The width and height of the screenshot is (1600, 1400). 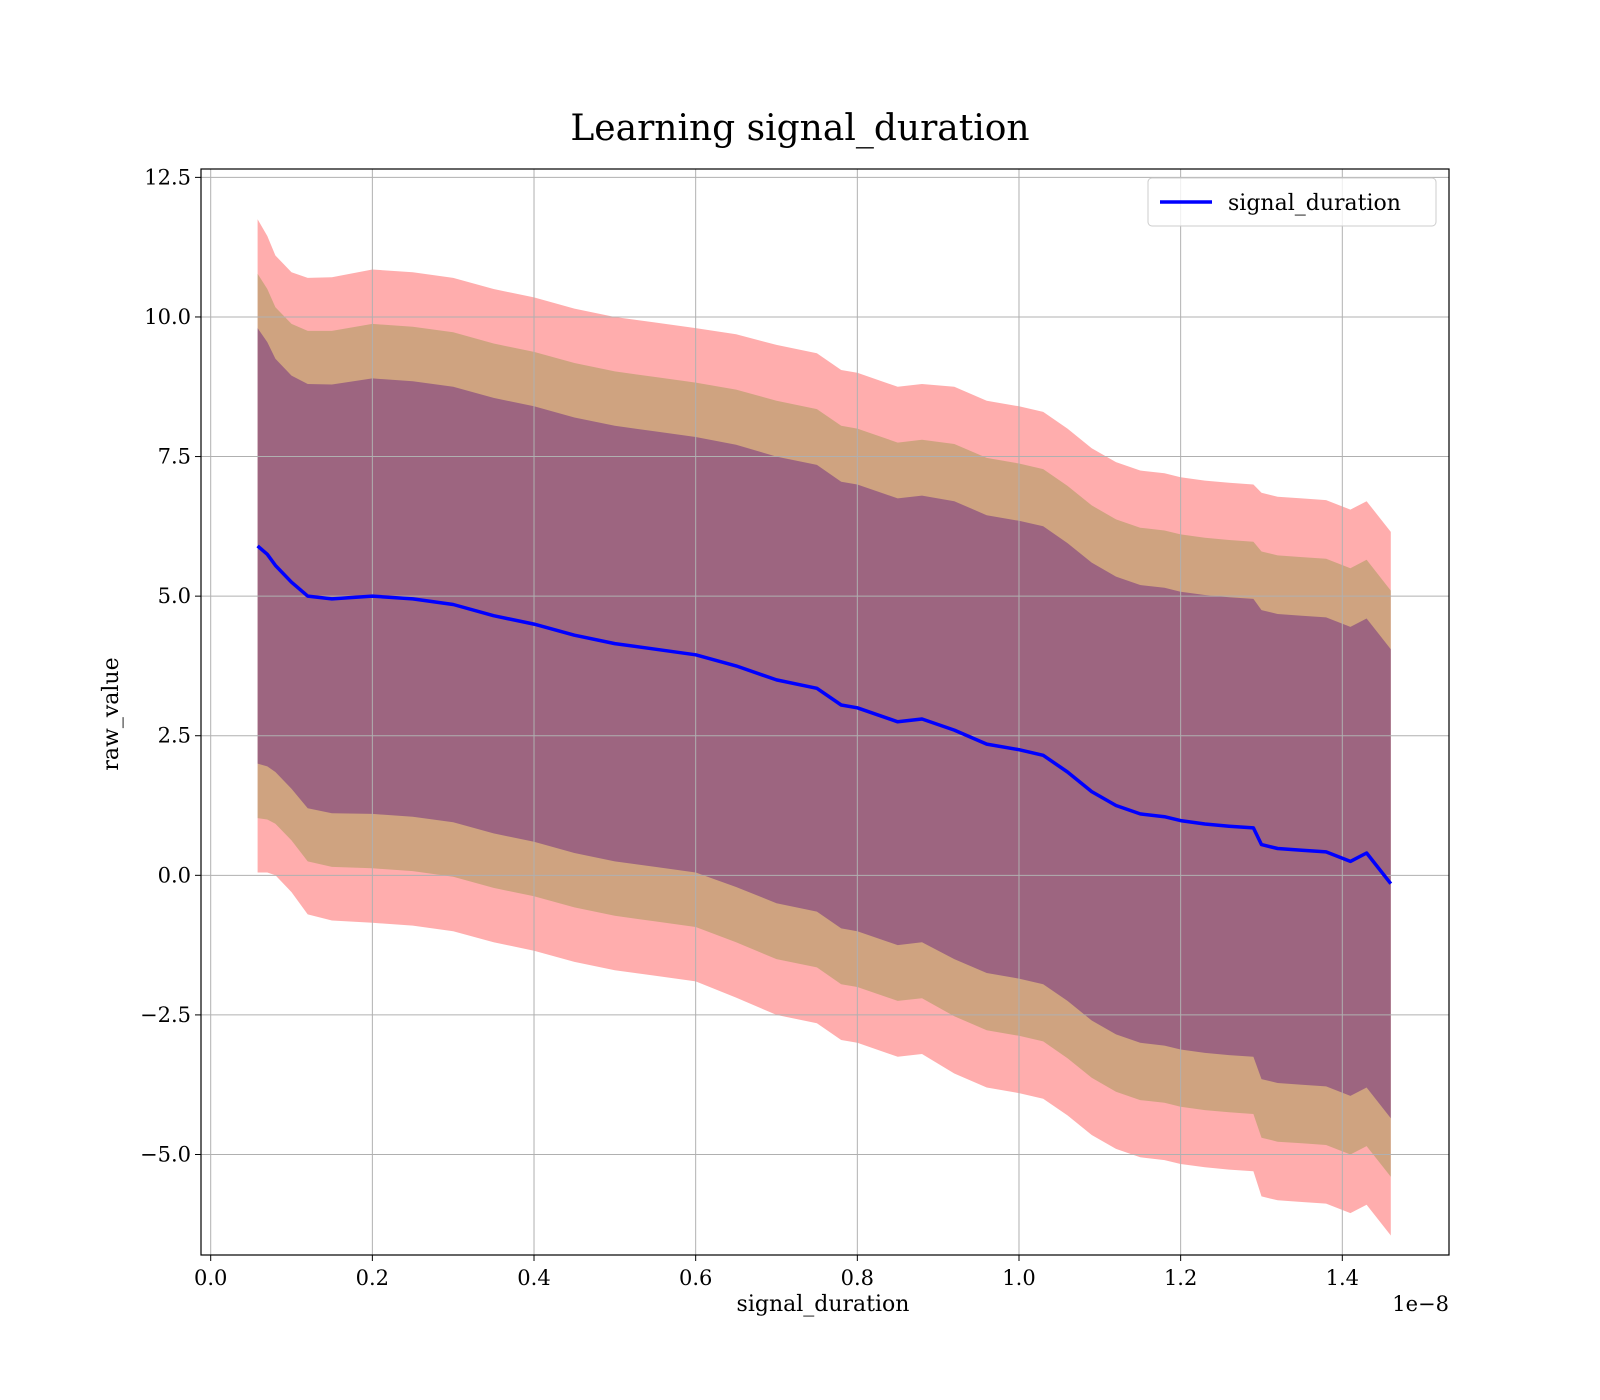 What do you see at coordinates (174, 457) in the screenshot?
I see `y-tick-label-5: 7.5` at bounding box center [174, 457].